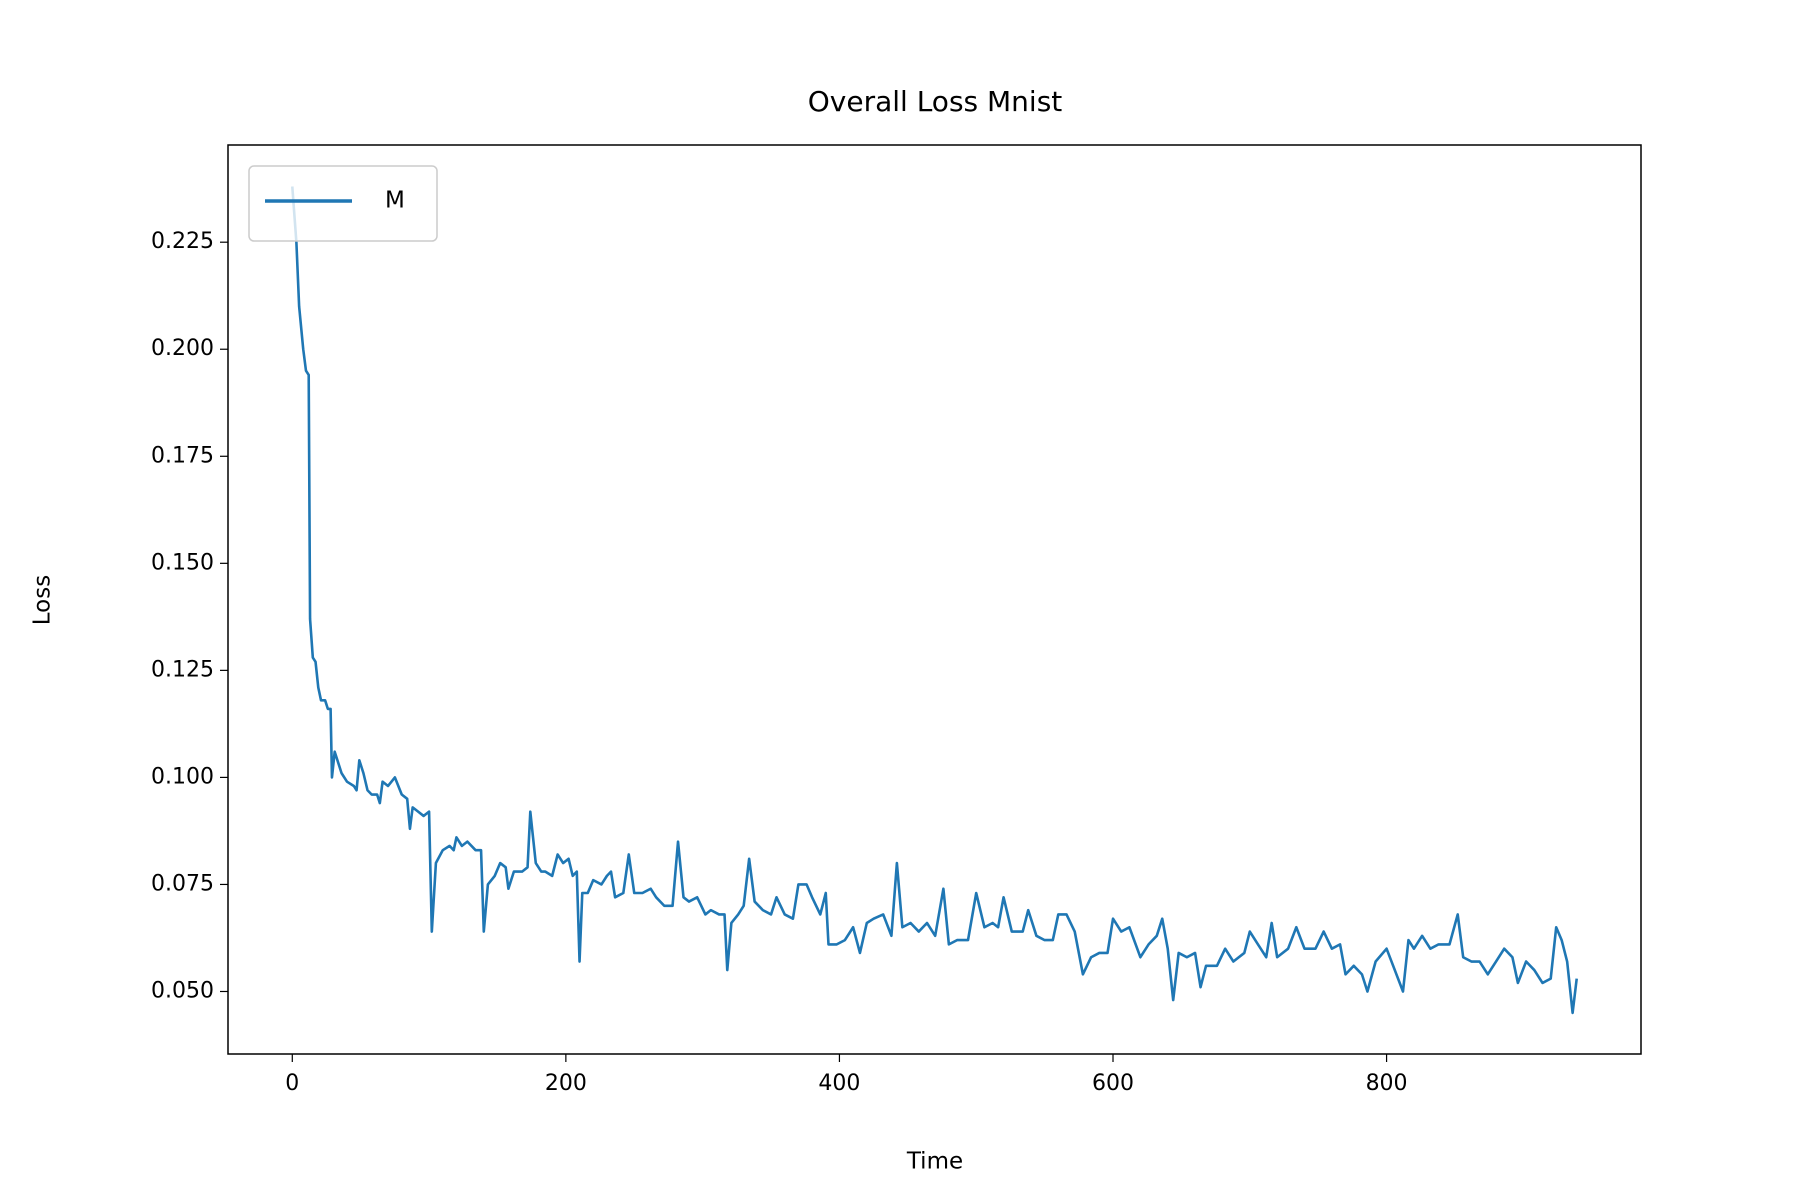  I want to click on y-tick-label: 0.225, so click(182, 241).